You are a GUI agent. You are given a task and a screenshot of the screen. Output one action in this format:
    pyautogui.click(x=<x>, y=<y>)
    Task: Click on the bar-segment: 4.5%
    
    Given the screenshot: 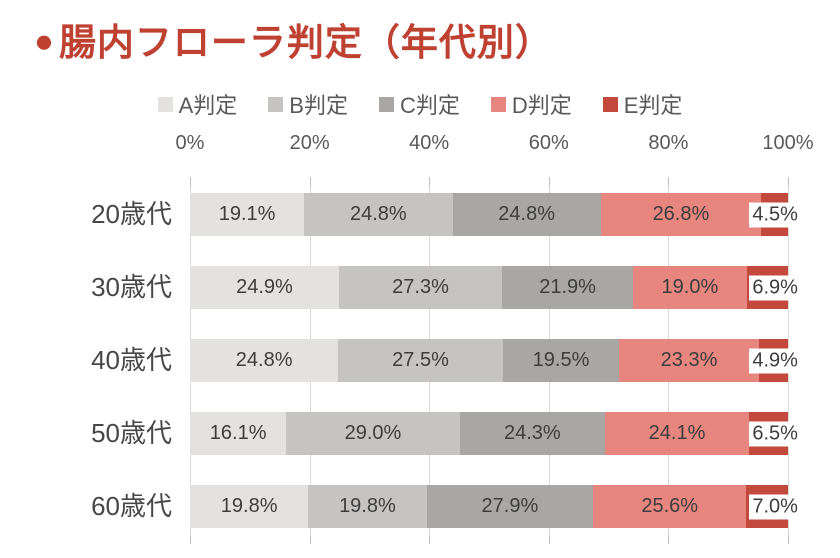 What is the action you would take?
    pyautogui.click(x=775, y=214)
    